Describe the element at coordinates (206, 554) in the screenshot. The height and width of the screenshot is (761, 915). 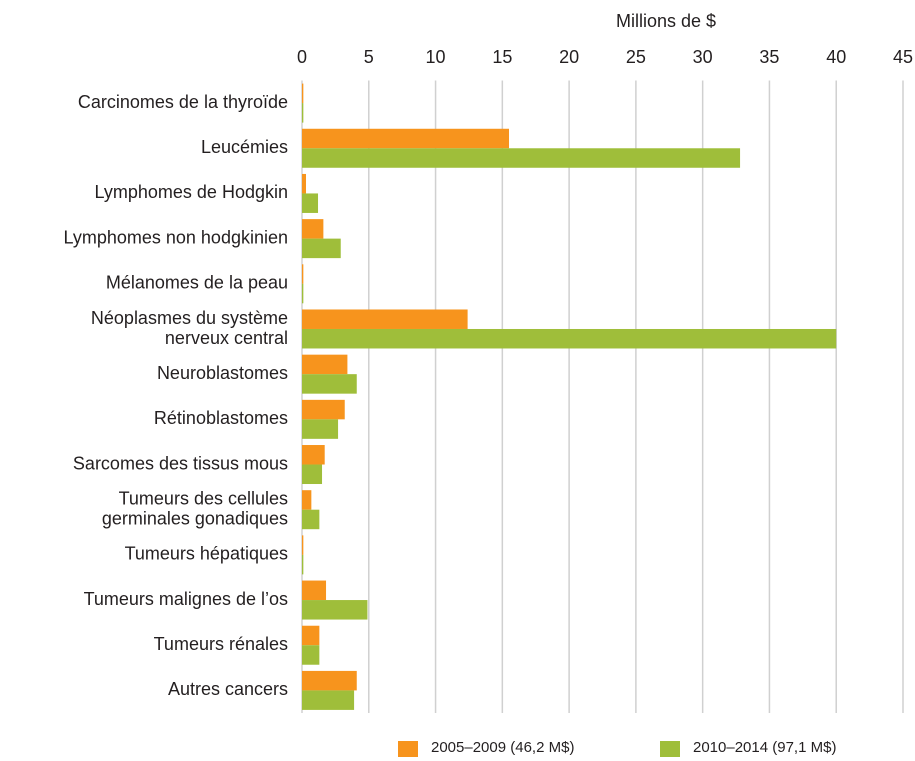
I see `y-tick-label: Tumeurs hépatiques` at that location.